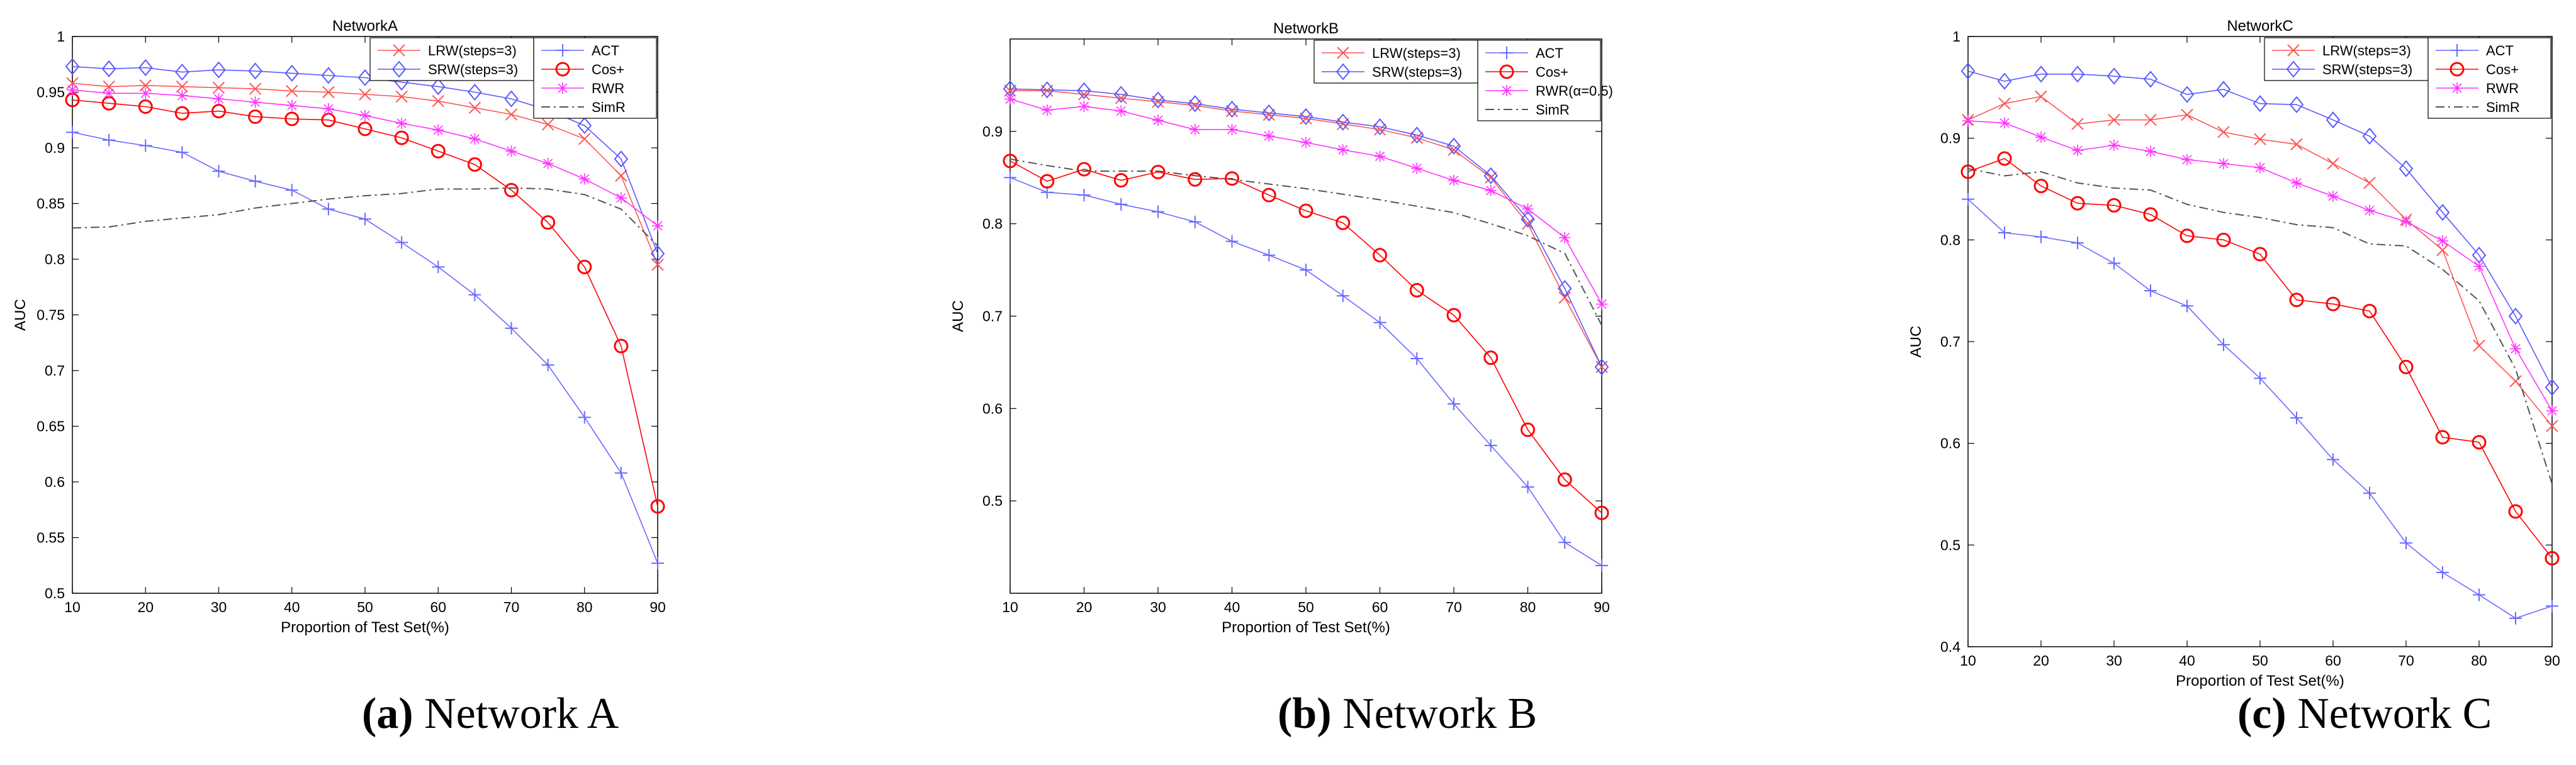  I want to click on caption-b-label: (b), so click(1305, 714).